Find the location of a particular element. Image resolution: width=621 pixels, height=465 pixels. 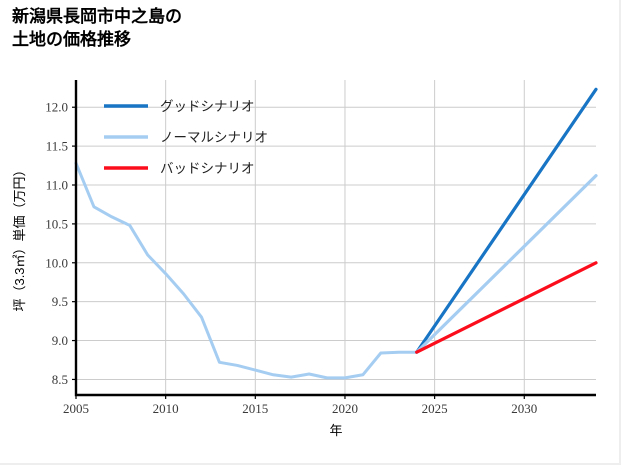

legend-label-good: グッドシナリオ is located at coordinates (207, 106).